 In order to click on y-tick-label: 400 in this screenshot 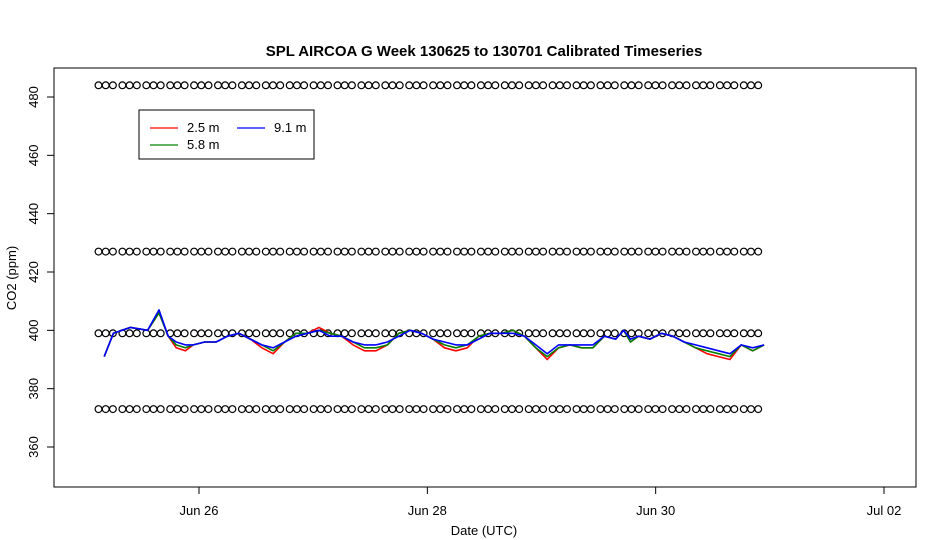, I will do `click(33, 330)`.